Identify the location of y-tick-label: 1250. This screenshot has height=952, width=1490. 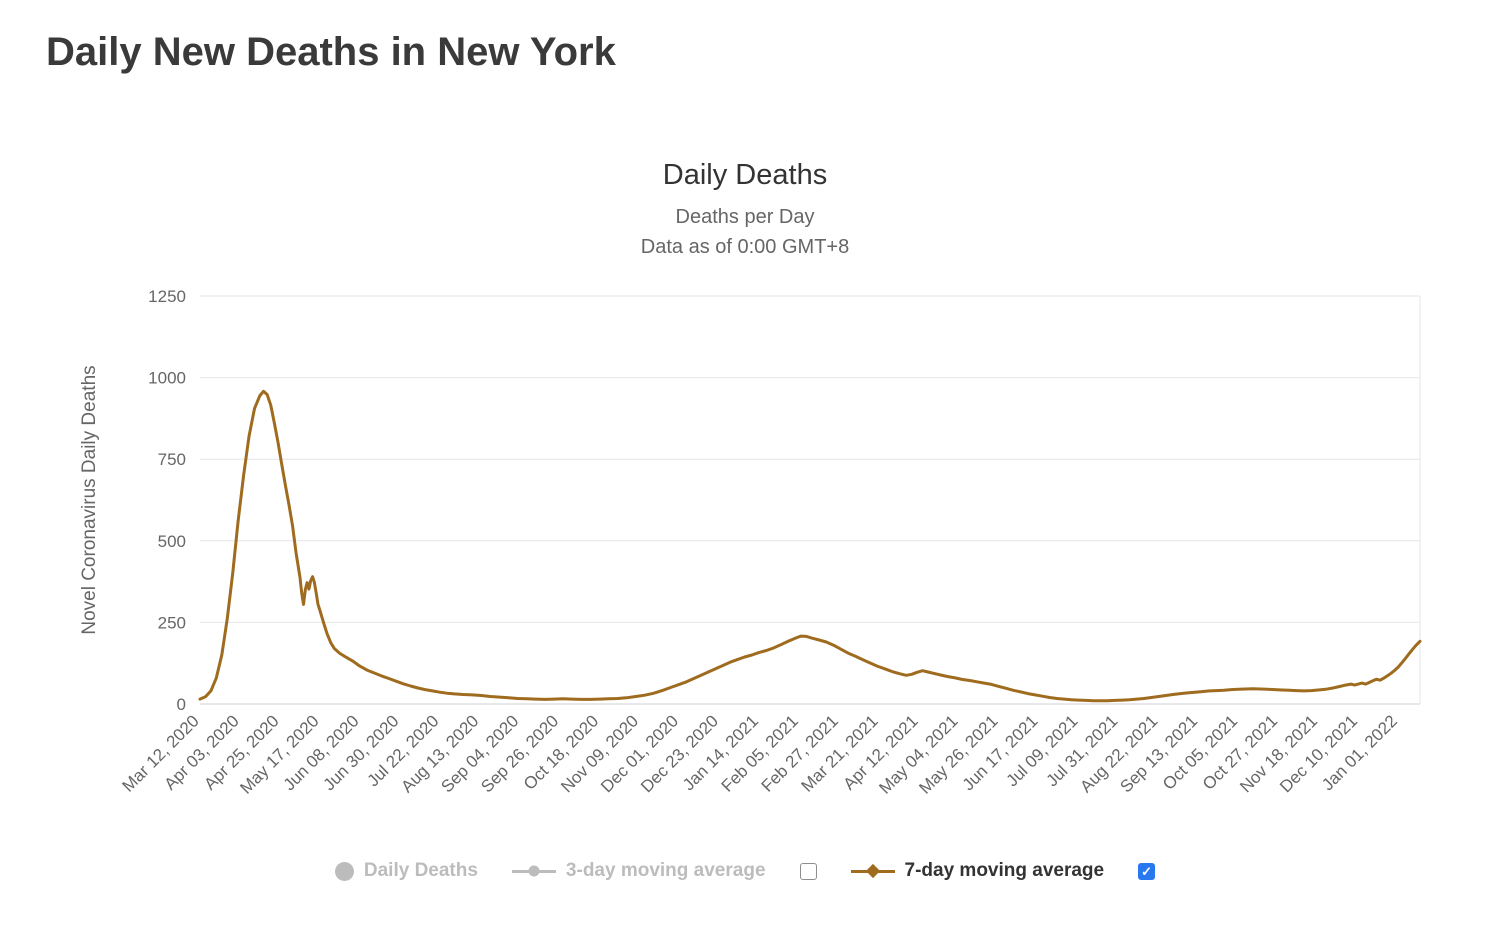
(167, 296).